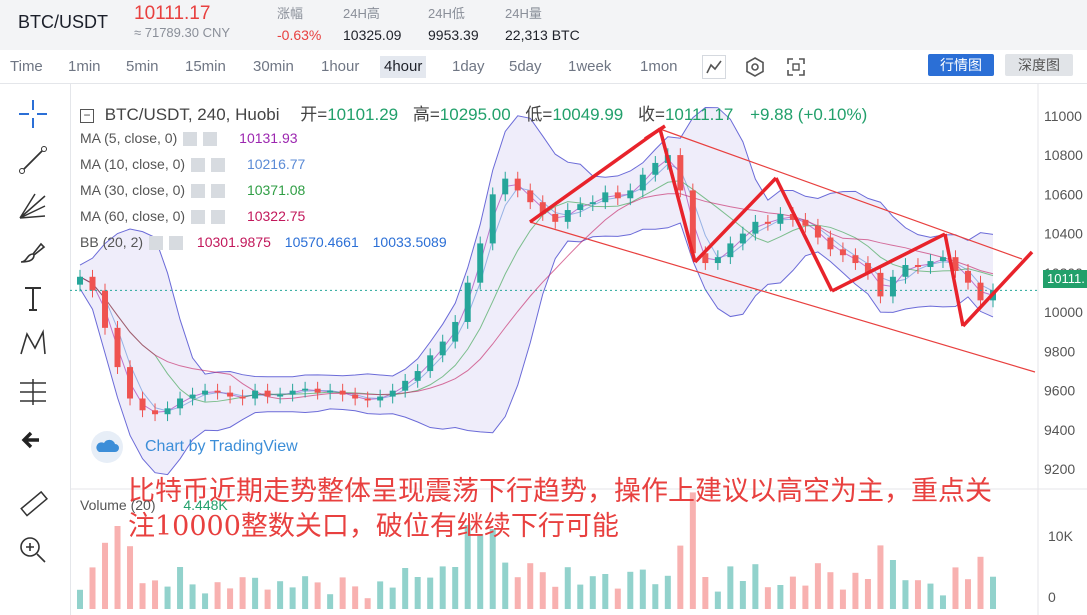 This screenshot has width=1087, height=615. I want to click on ruler-icon, so click(33, 504).